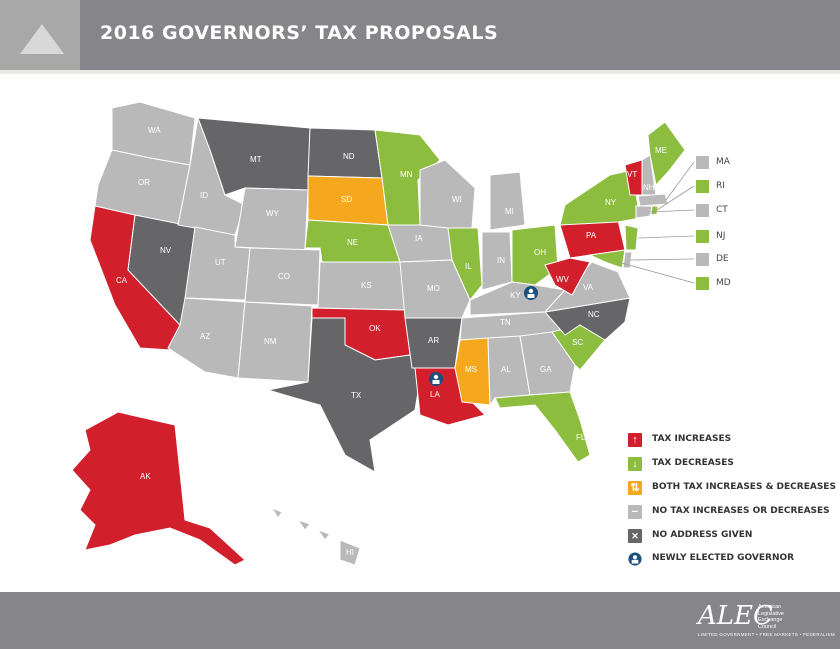 The width and height of the screenshot is (840, 649). What do you see at coordinates (144, 182) in the screenshot?
I see `label-or: OR` at bounding box center [144, 182].